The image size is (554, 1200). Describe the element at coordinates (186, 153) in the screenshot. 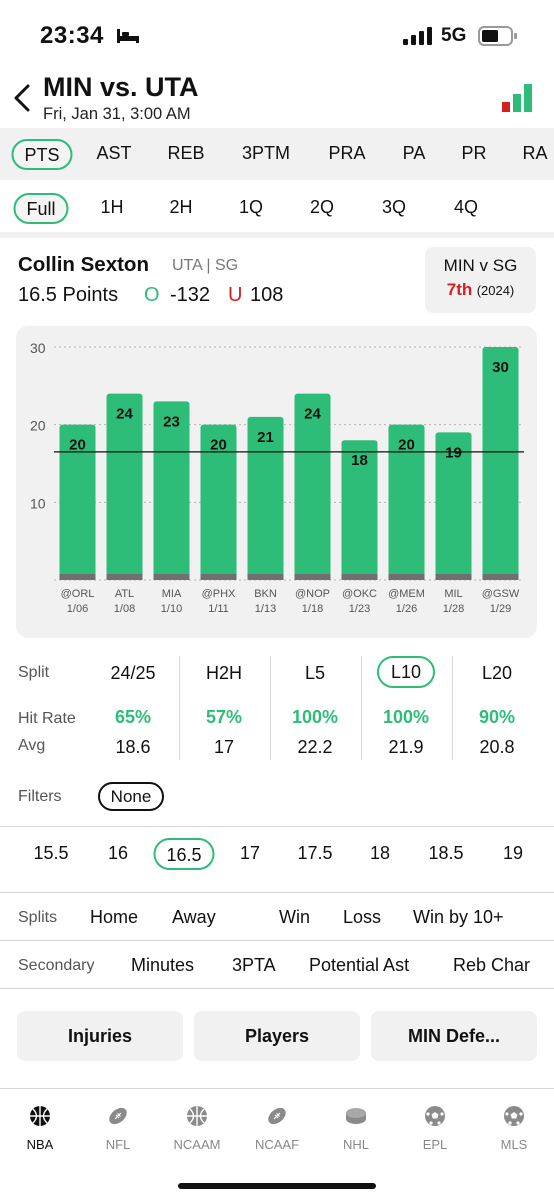

I see `tab-reb: REB` at that location.